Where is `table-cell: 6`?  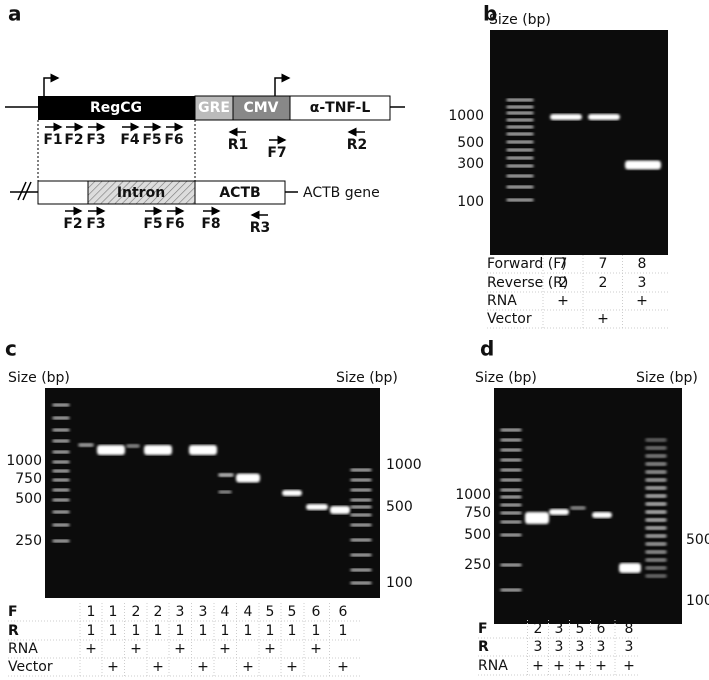 table-cell: 6 is located at coordinates (343, 612).